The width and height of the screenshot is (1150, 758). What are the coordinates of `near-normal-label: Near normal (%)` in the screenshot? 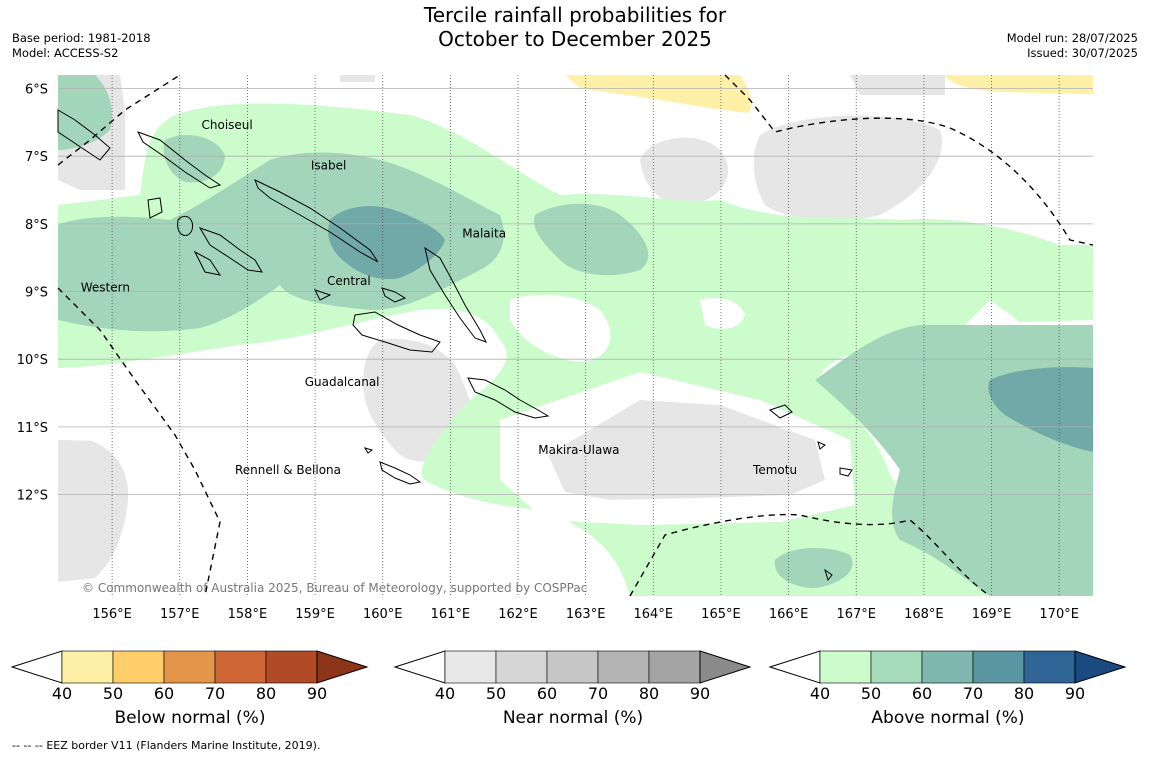 It's located at (573, 718).